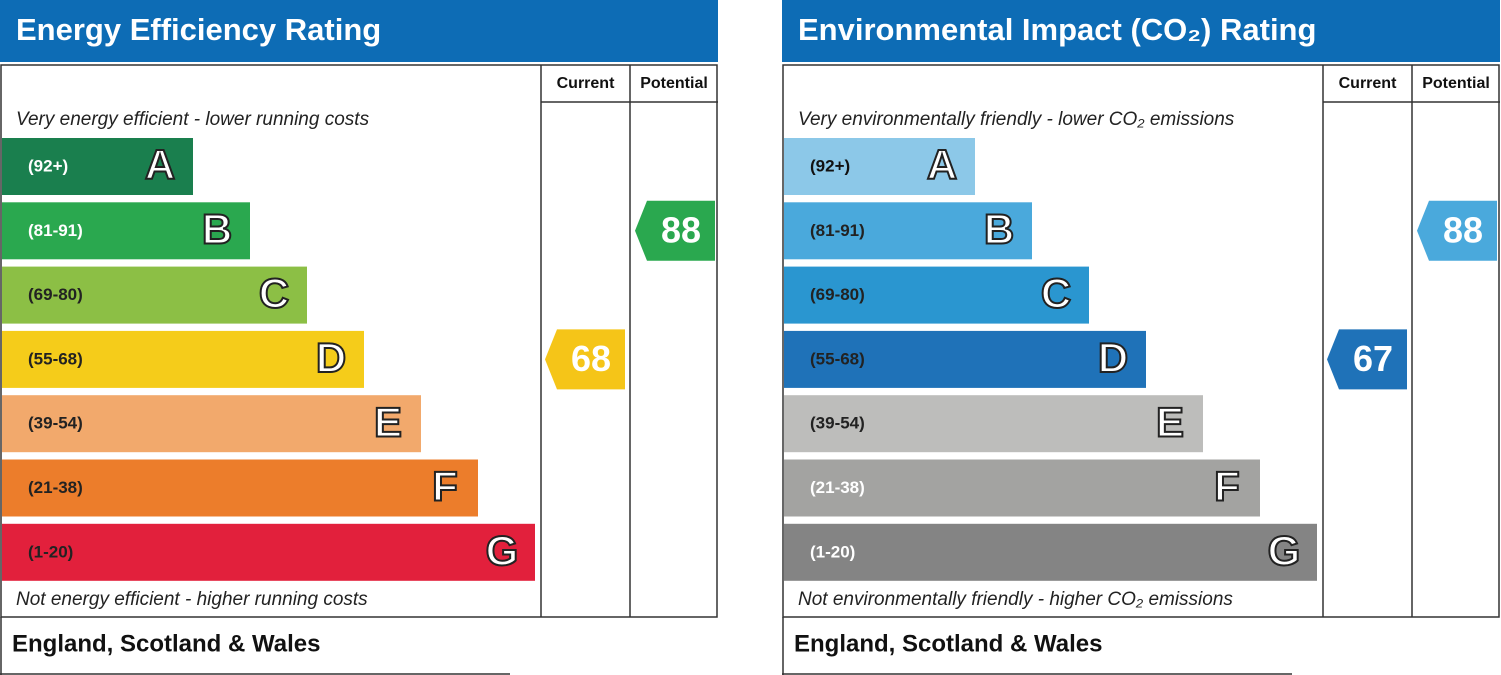 Image resolution: width=1501 pixels, height=675 pixels. I want to click on rating-value: 68, so click(591, 358).